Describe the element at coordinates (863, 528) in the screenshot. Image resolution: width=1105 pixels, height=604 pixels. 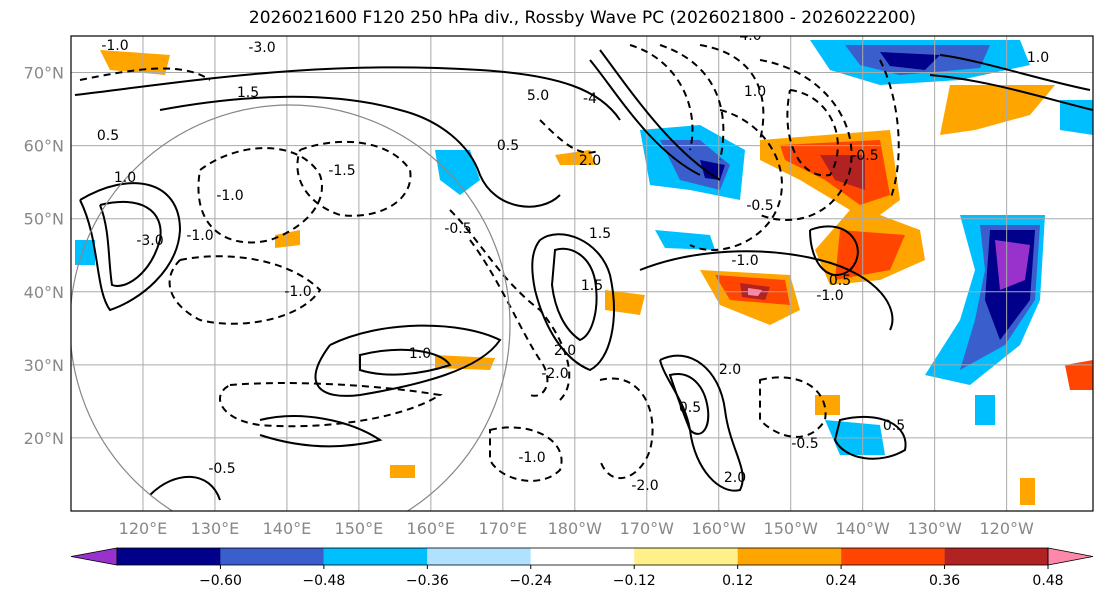
I see `lon-label: 140°W` at that location.